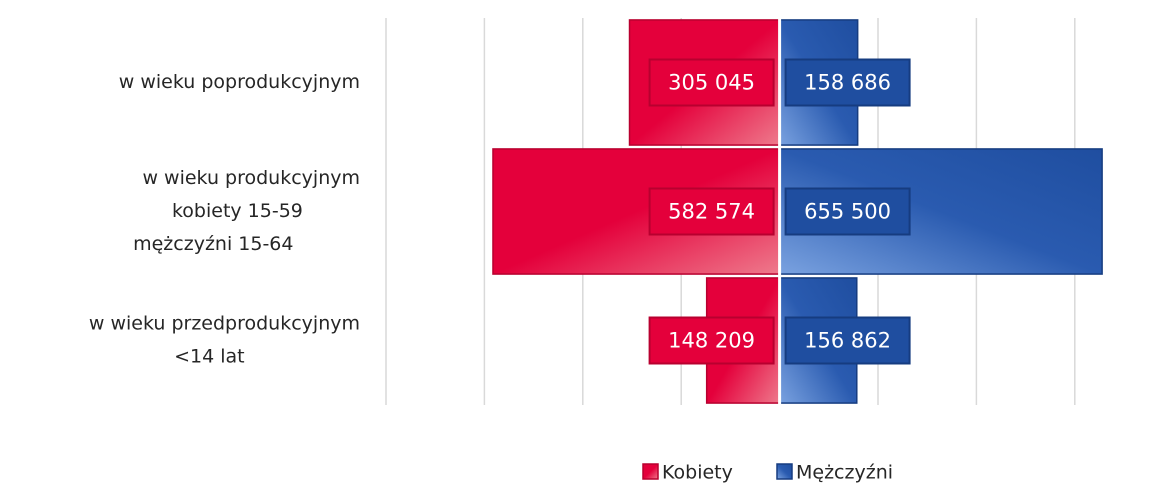 The image size is (1162, 484). Describe the element at coordinates (239, 82) in the screenshot. I see `category-label: w wieku poprodukcyjnym` at that location.